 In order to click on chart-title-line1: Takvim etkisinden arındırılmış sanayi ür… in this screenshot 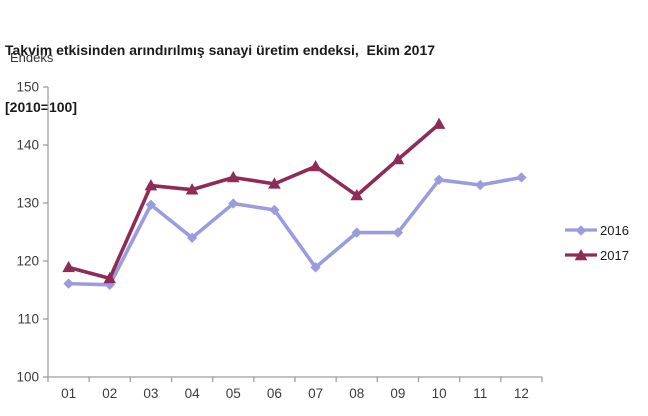, I will do `click(220, 50)`.